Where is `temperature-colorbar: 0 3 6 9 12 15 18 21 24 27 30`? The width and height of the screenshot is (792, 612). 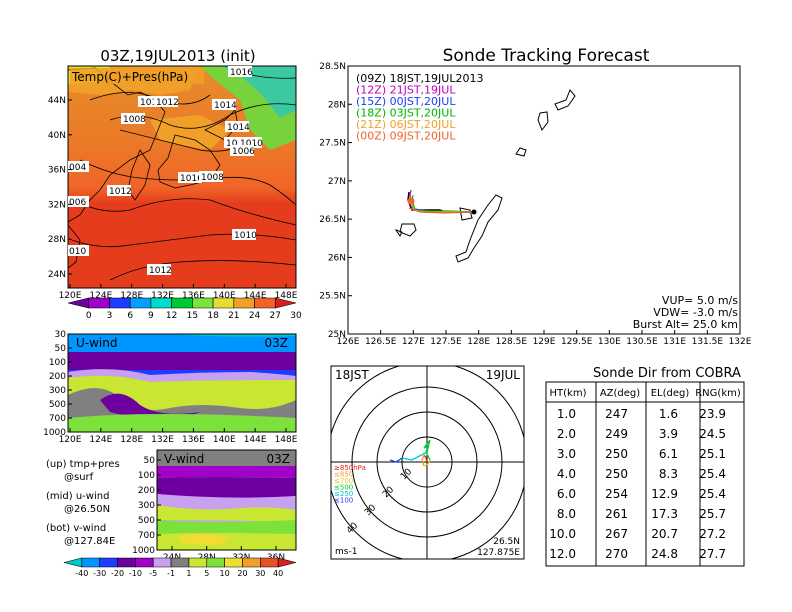
temperature-colorbar: 0 3 6 9 12 15 18 21 24 27 30 is located at coordinates (184, 309).